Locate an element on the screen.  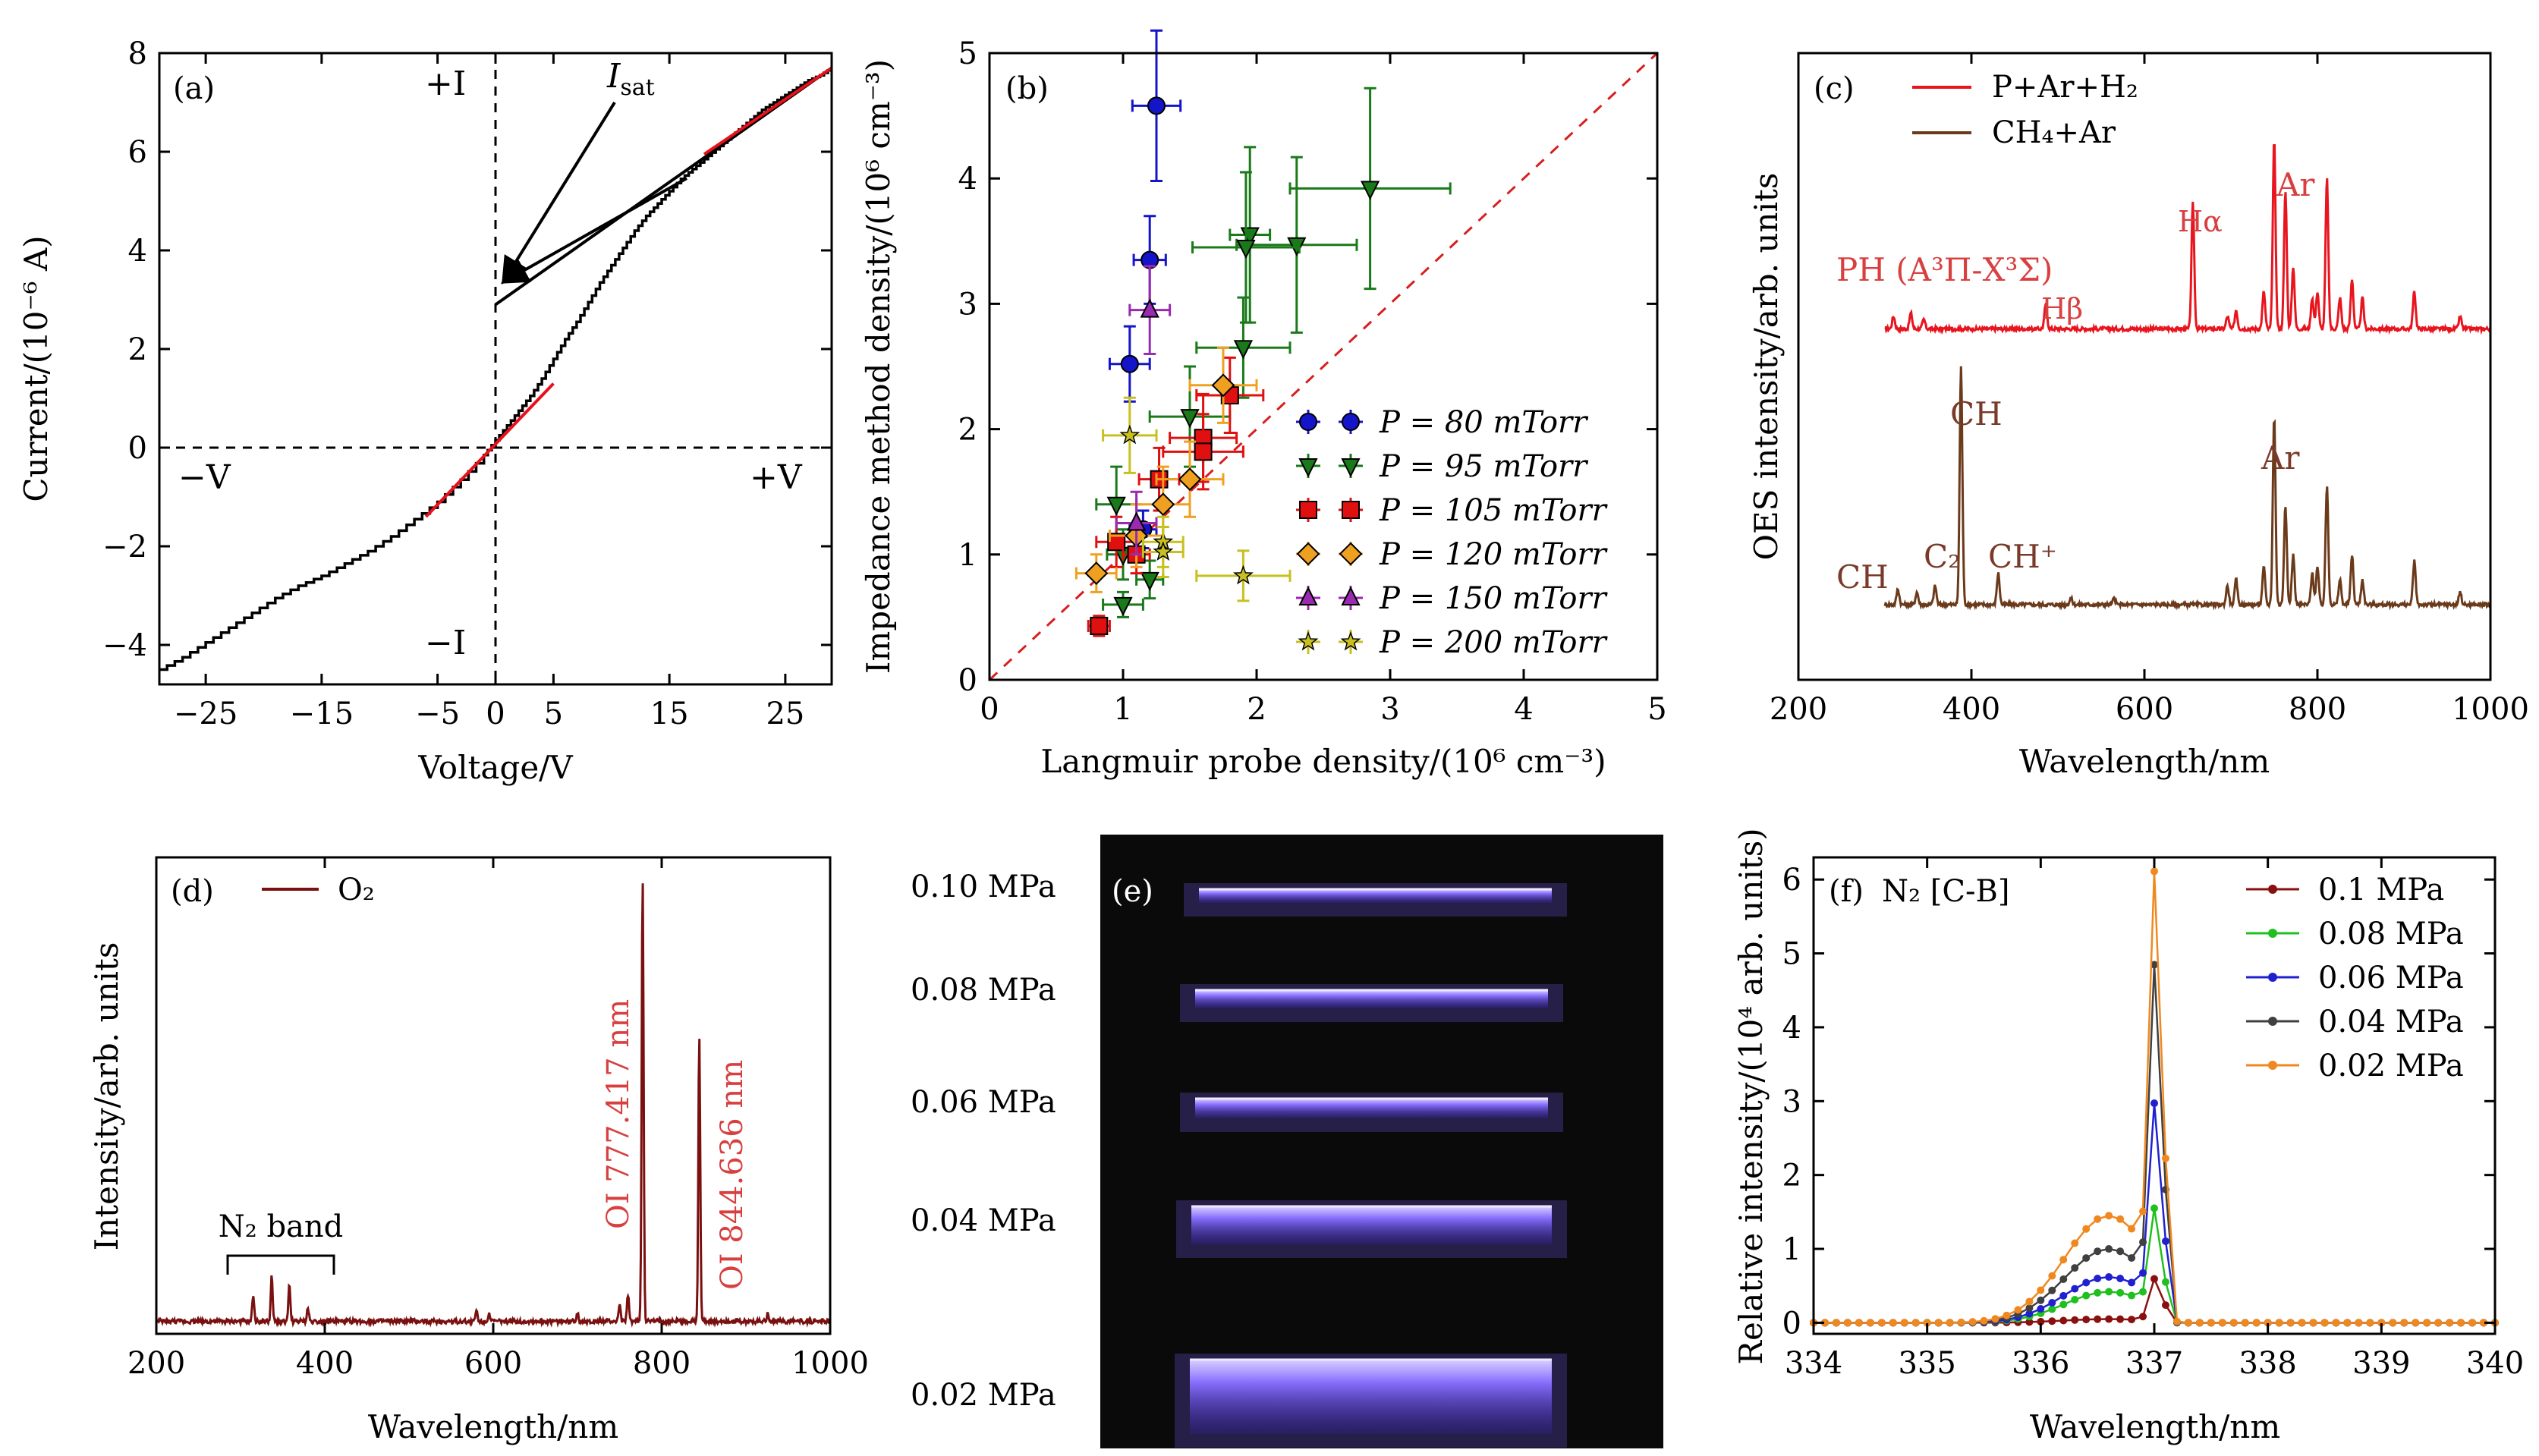
a-xtick-label: −5 is located at coordinates (437, 714).